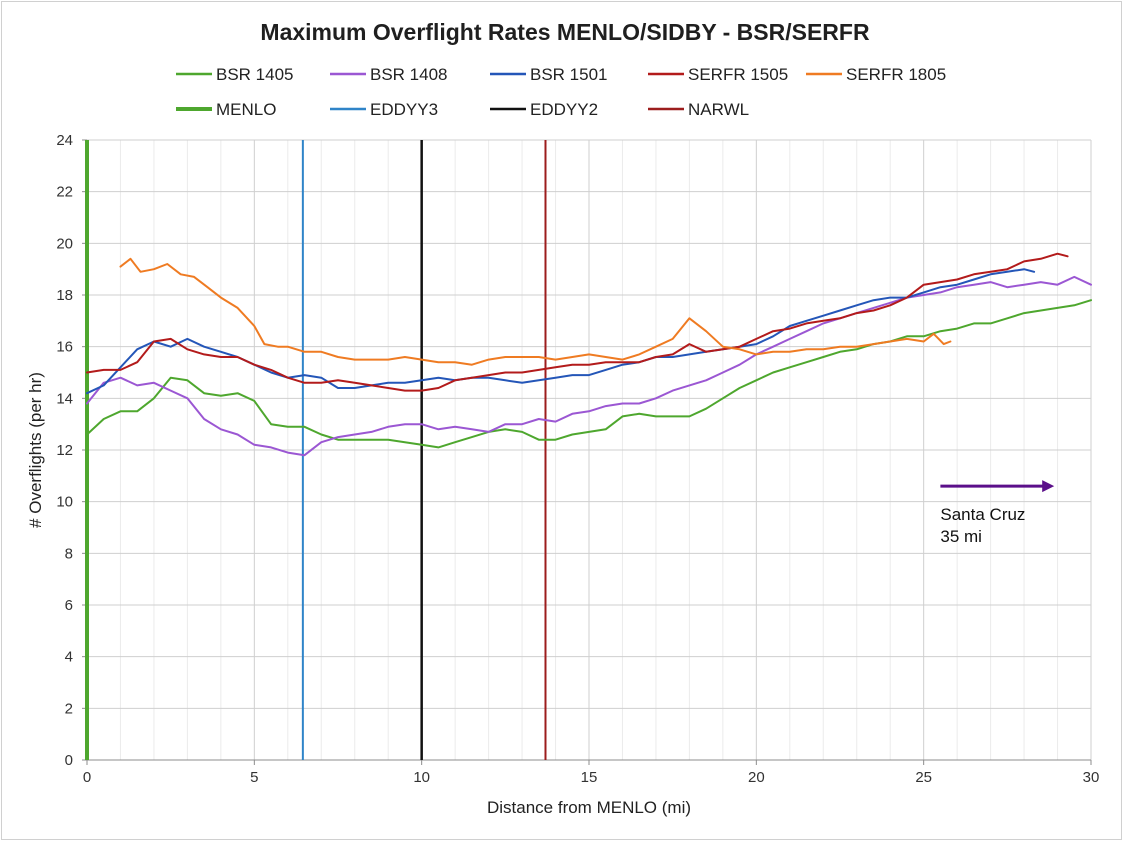  What do you see at coordinates (64, 502) in the screenshot?
I see `y-tick-label: 10` at bounding box center [64, 502].